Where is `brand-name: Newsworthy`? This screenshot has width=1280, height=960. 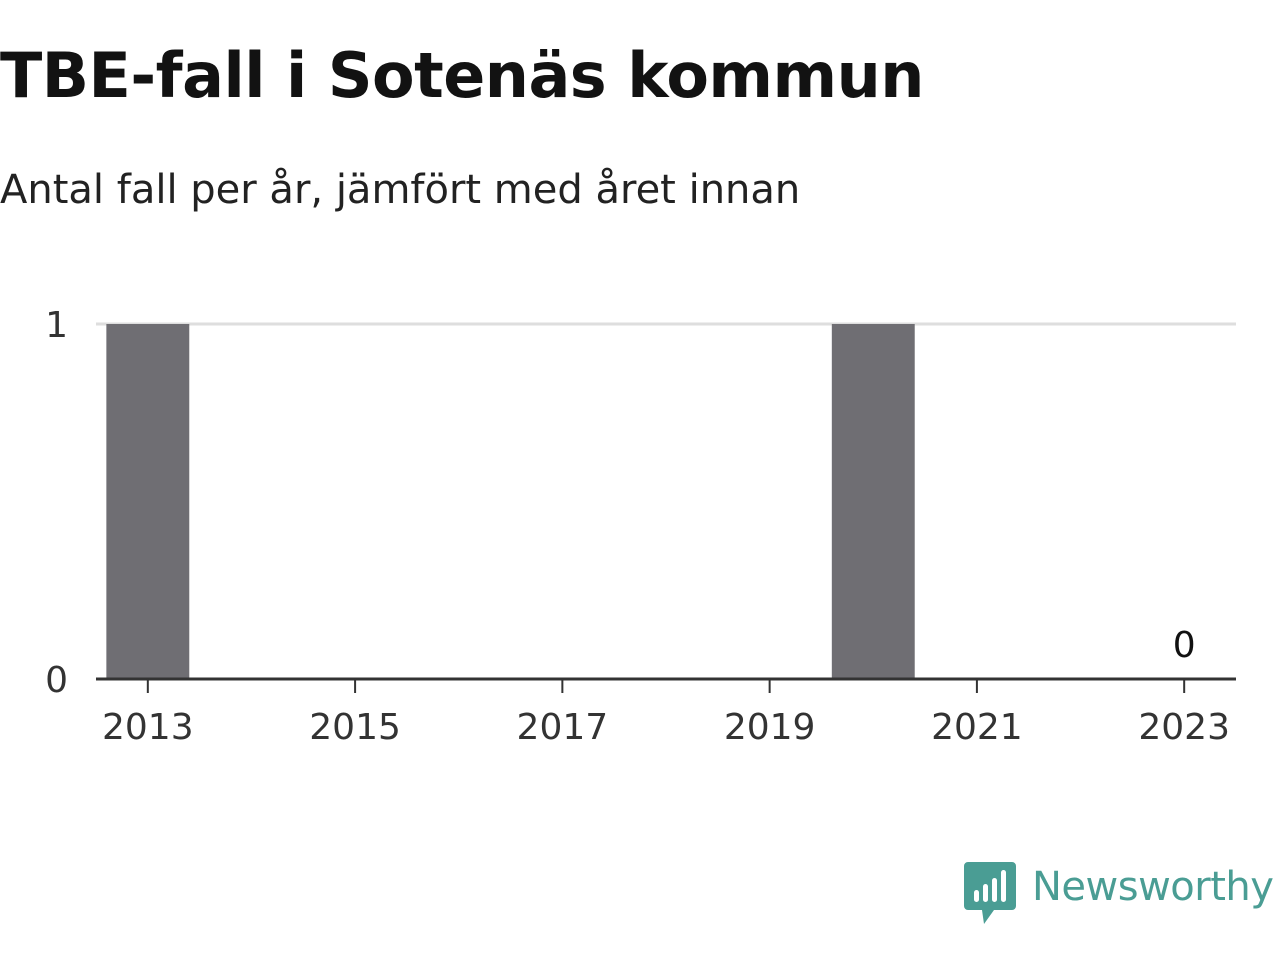
brand-name: Newsworthy is located at coordinates (1153, 887).